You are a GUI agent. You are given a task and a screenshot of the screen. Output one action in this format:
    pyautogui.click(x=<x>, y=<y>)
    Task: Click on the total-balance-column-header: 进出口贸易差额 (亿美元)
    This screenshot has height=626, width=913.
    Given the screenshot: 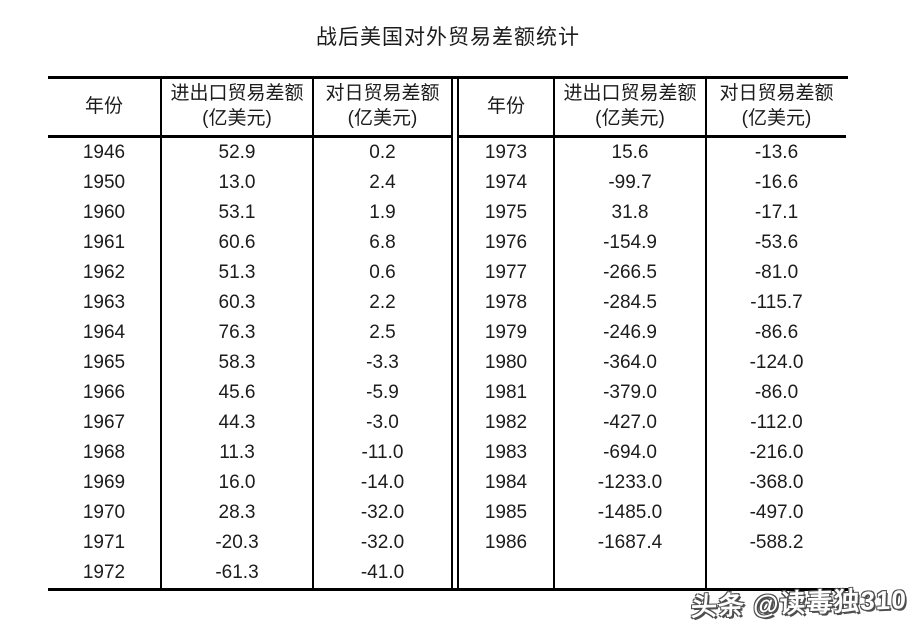 What is the action you would take?
    pyautogui.click(x=236, y=108)
    